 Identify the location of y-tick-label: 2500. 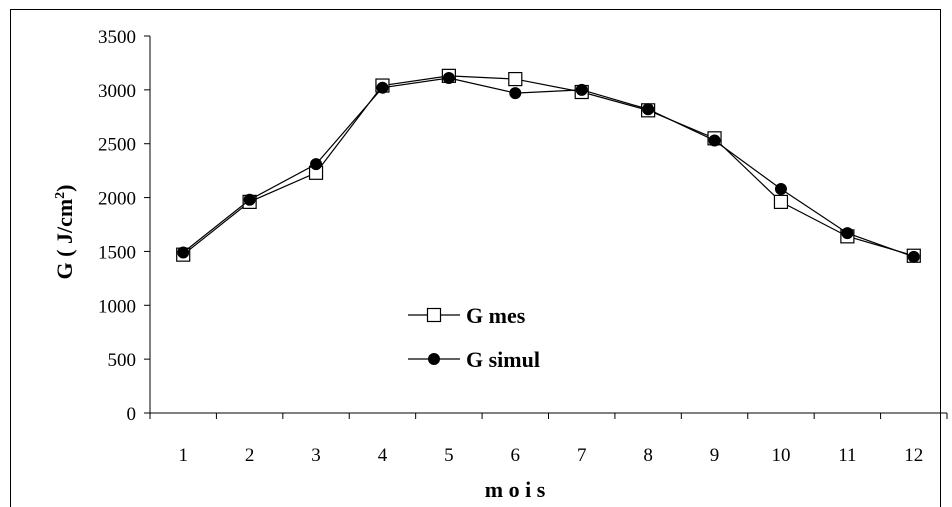
(117, 145).